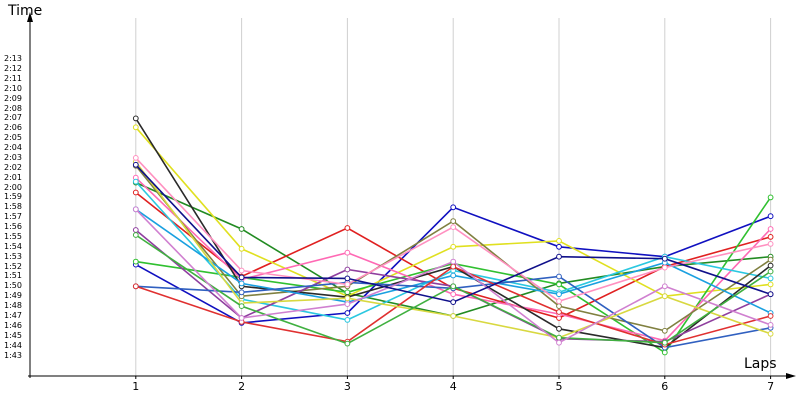  Describe the element at coordinates (13, 128) in the screenshot. I see `y-tick-label: 2:06` at that location.